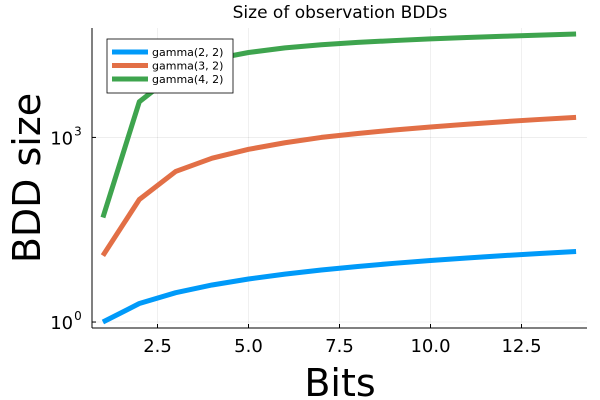  I want to click on x-tick-label-3: 10.0, so click(430, 346).